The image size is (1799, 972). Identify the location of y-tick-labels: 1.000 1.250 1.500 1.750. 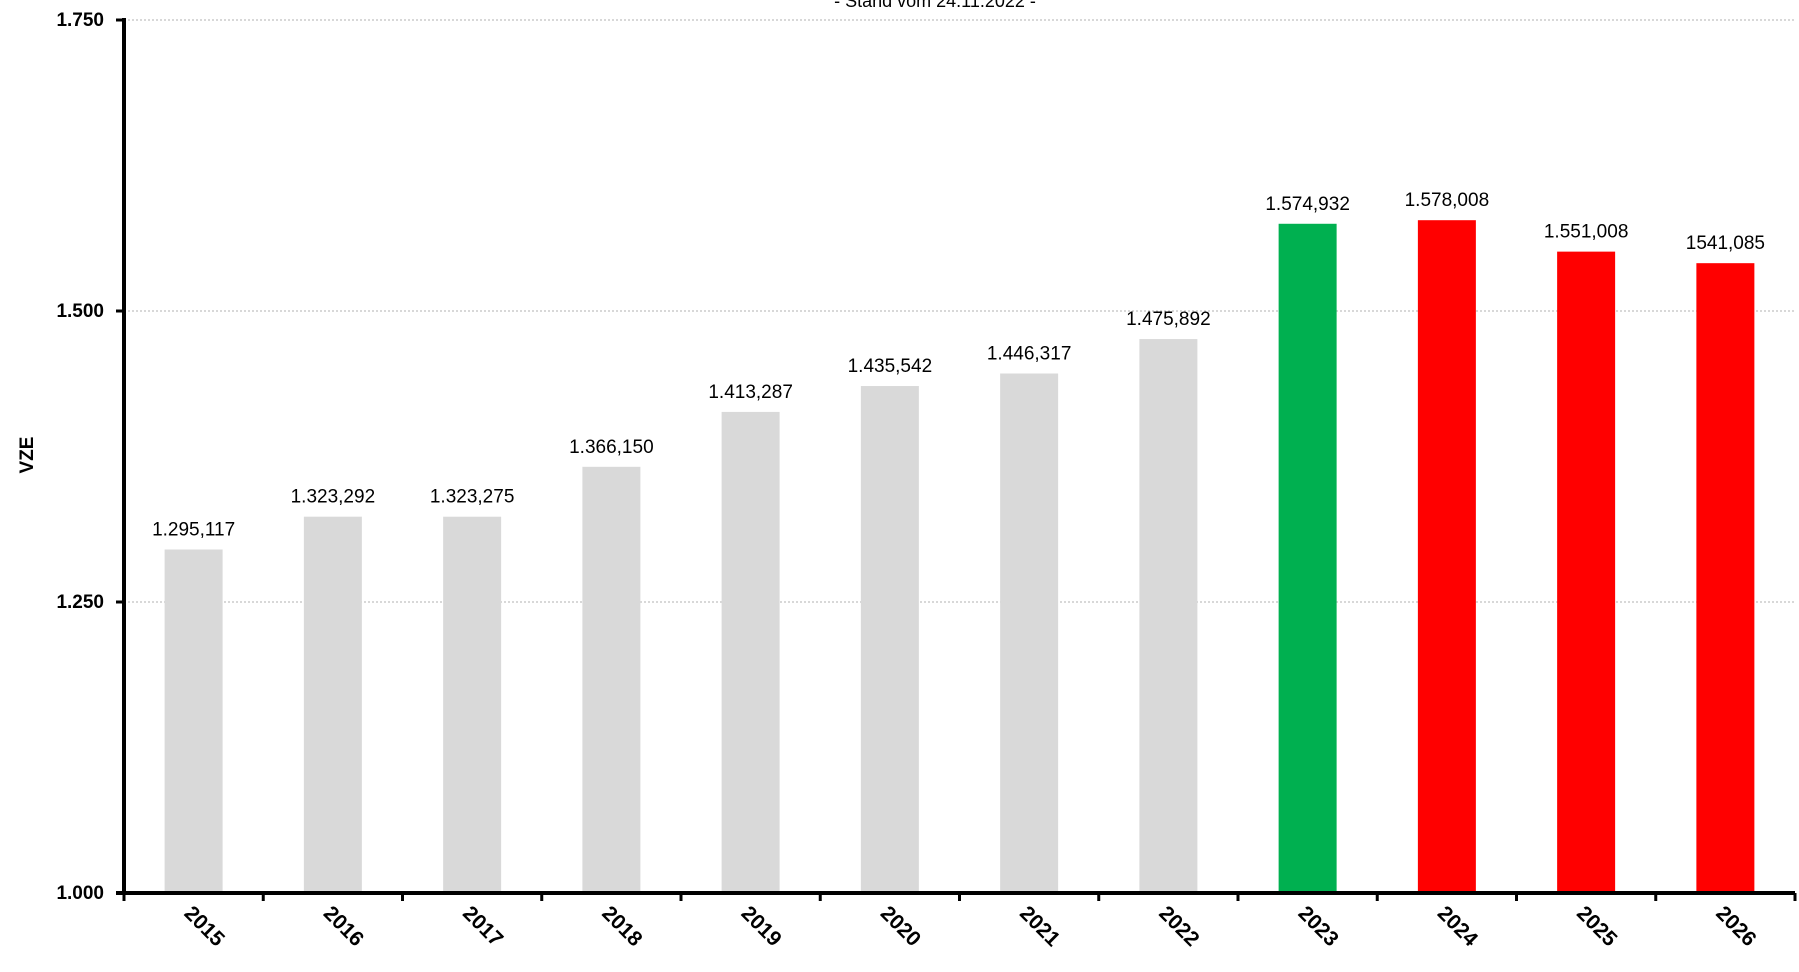
(80, 457).